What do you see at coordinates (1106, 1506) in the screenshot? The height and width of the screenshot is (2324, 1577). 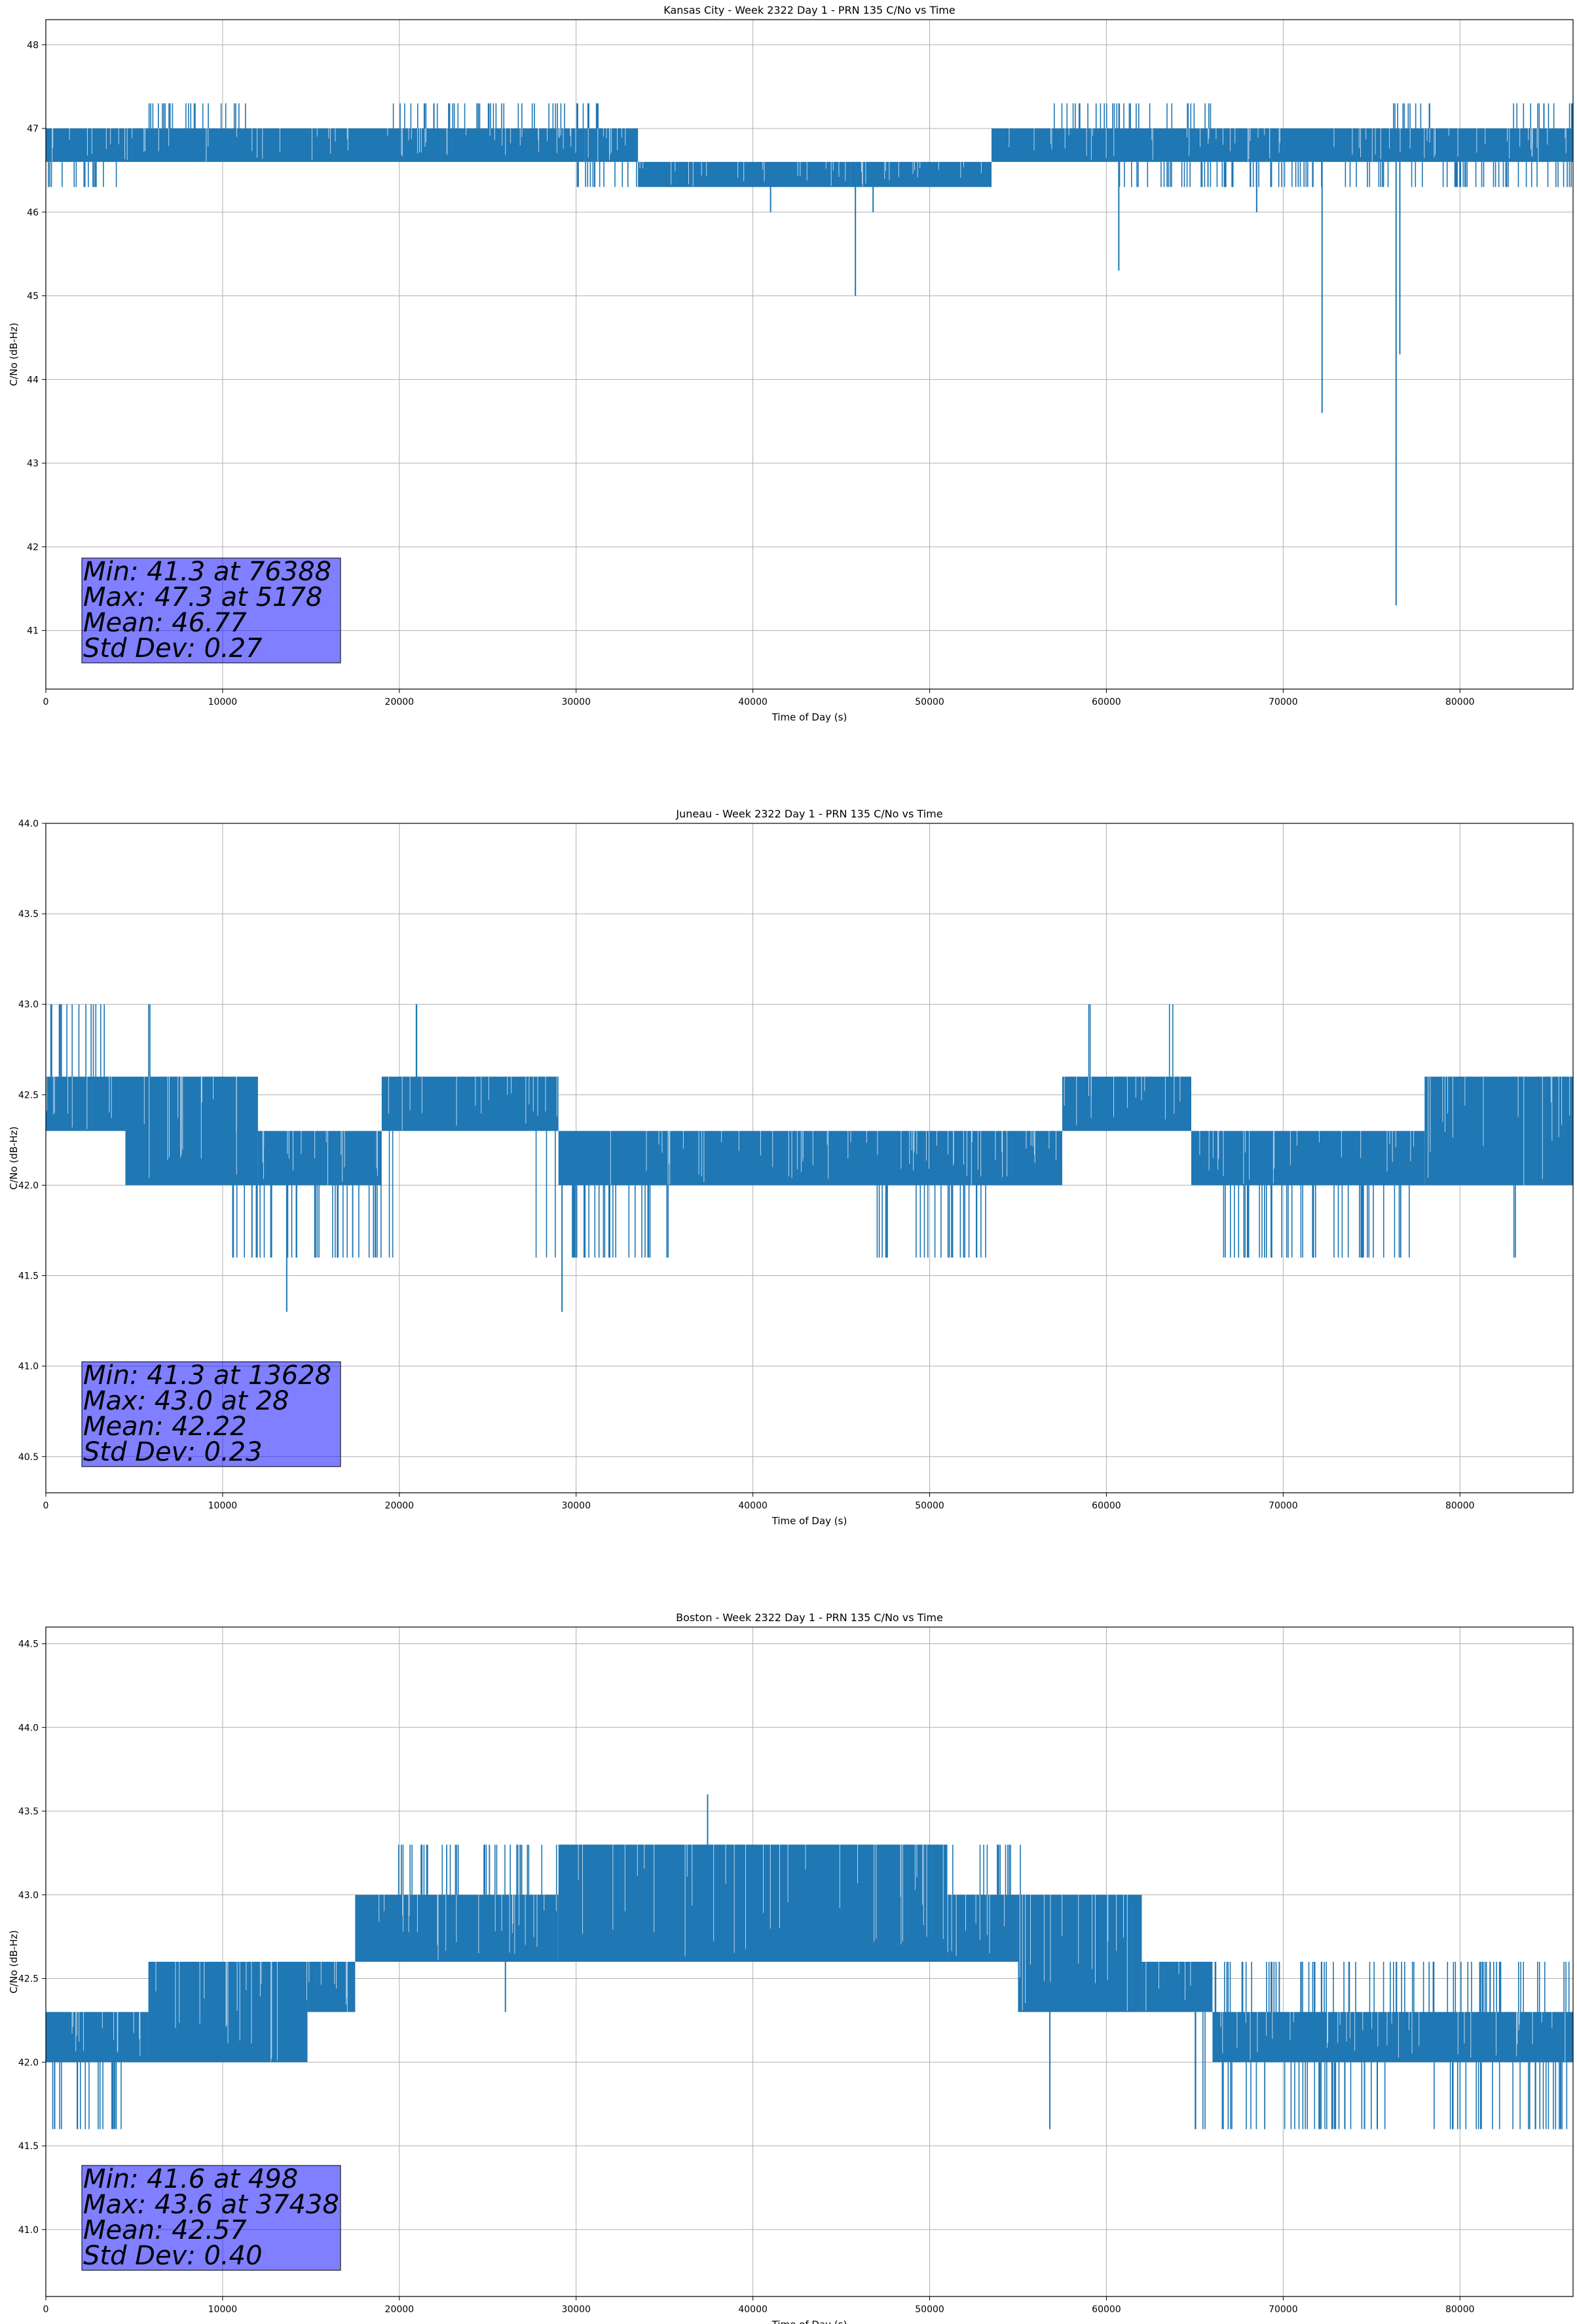 I see `x-tick-label: 60000` at bounding box center [1106, 1506].